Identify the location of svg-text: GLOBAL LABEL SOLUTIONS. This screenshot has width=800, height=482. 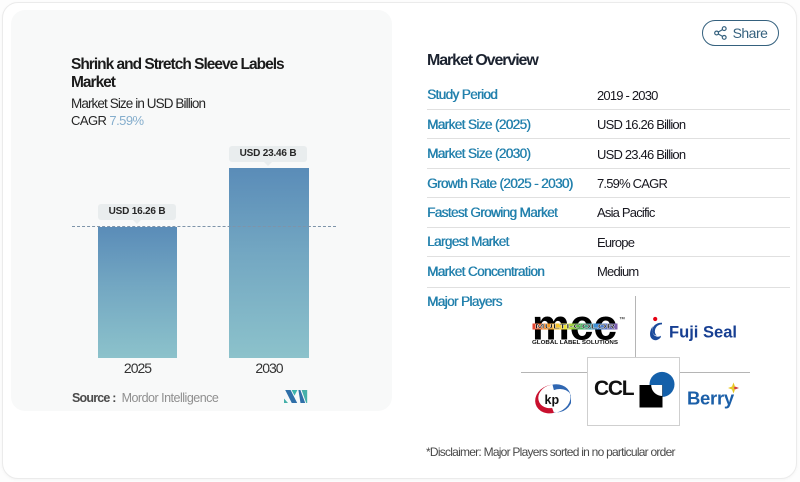
(575, 343).